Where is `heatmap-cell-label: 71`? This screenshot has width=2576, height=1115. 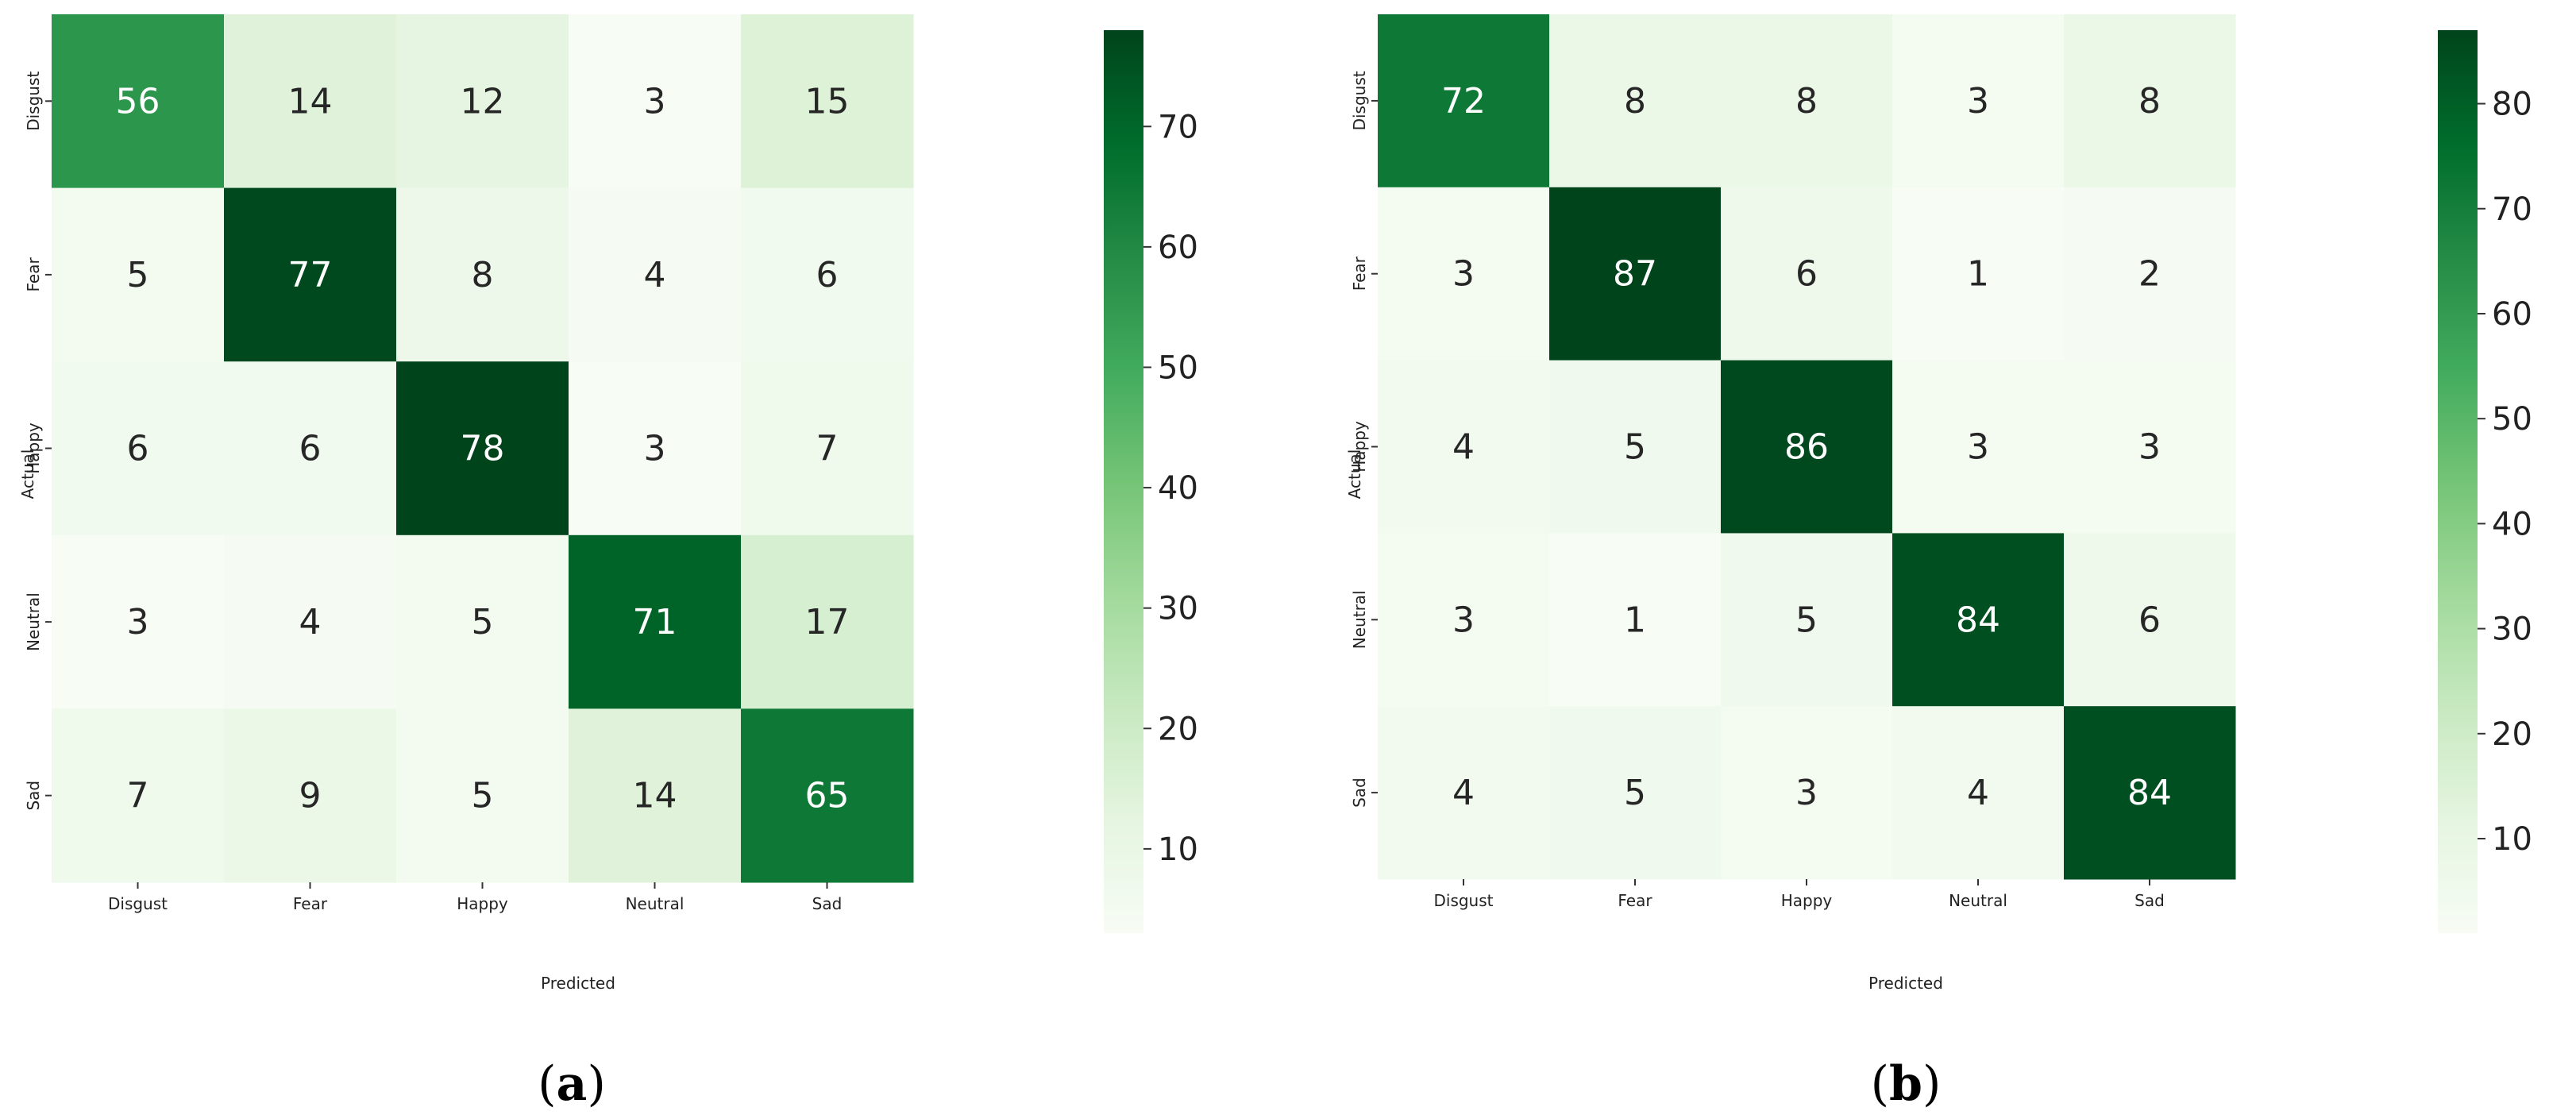
heatmap-cell-label: 71 is located at coordinates (655, 622).